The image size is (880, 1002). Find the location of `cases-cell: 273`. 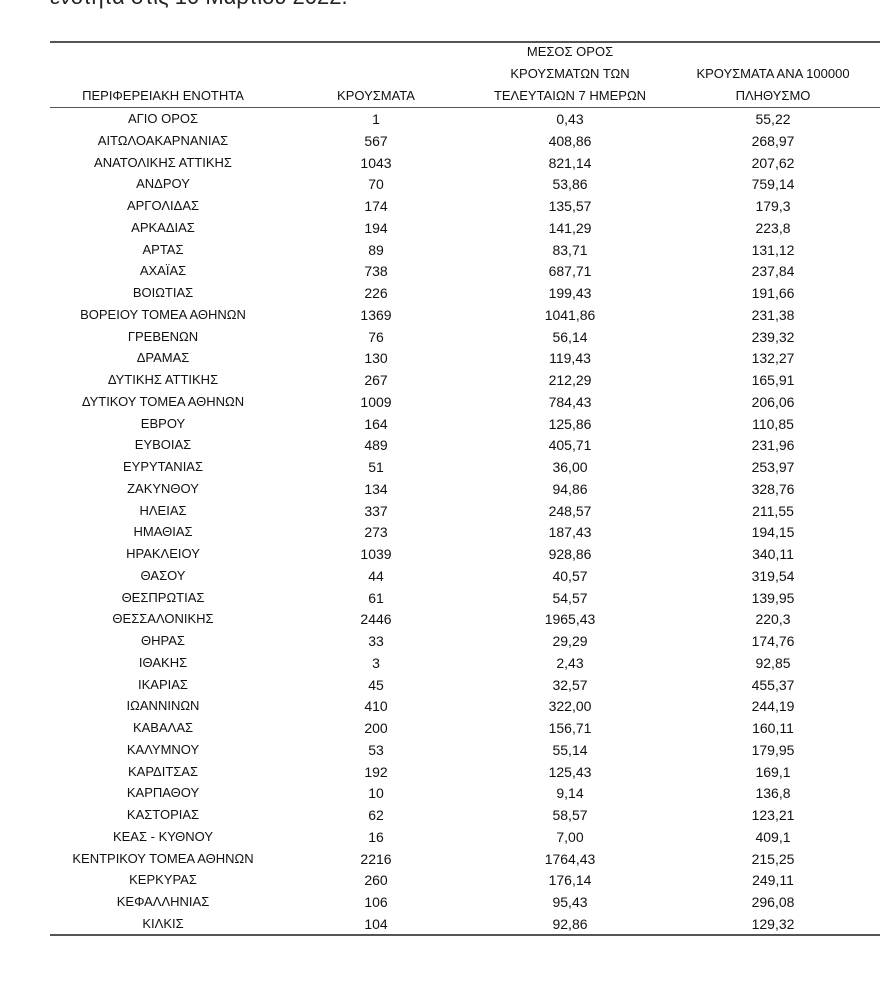

cases-cell: 273 is located at coordinates (376, 532).